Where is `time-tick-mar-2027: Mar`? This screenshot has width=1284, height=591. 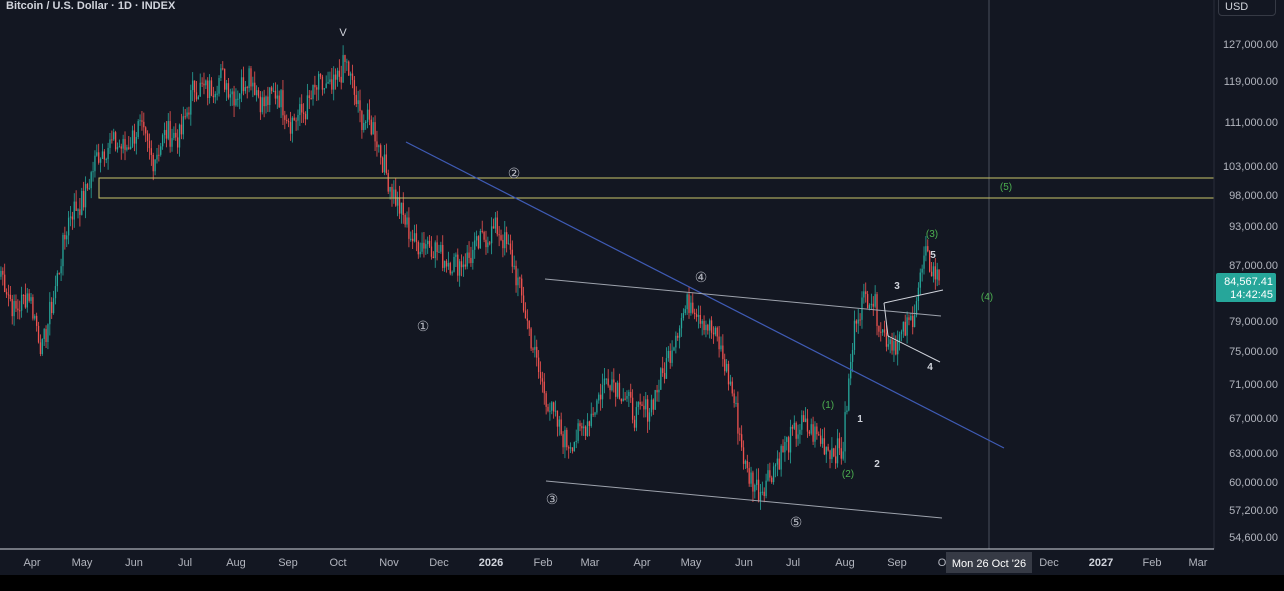
time-tick-mar-2027: Mar is located at coordinates (1198, 563).